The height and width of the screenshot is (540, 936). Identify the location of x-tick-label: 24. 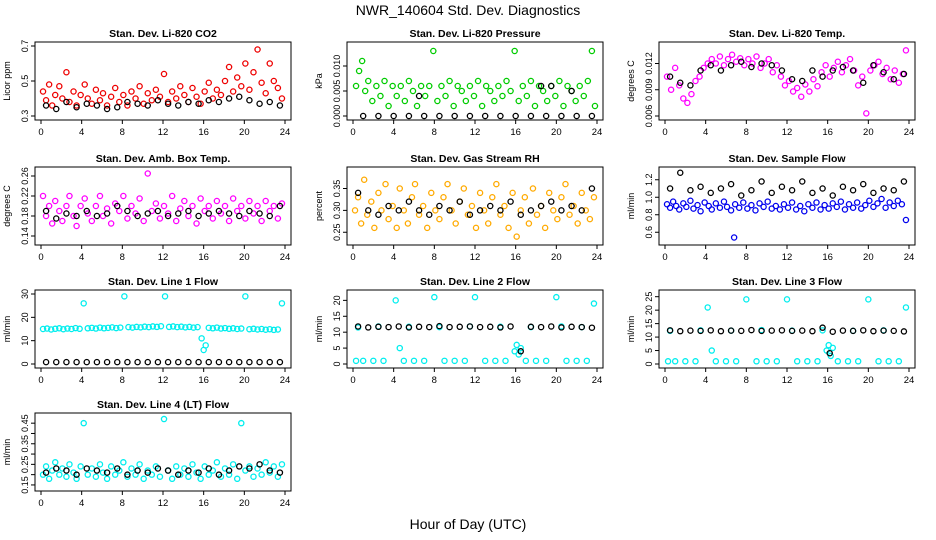
(285, 132).